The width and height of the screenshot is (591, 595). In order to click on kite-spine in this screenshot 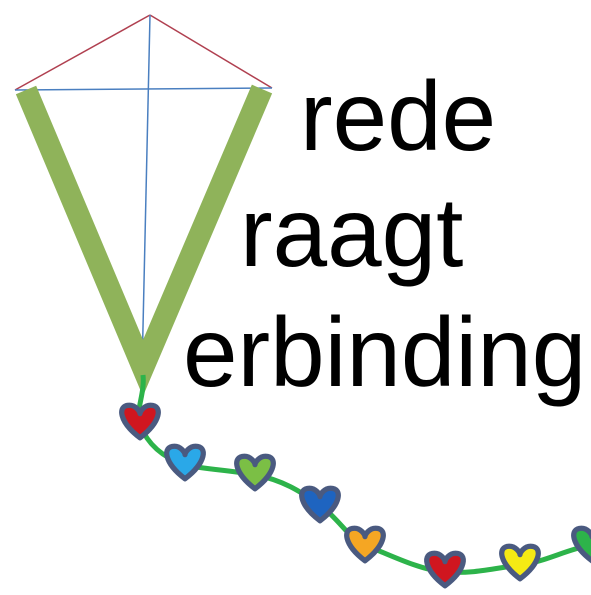, I will do `click(146, 193)`.